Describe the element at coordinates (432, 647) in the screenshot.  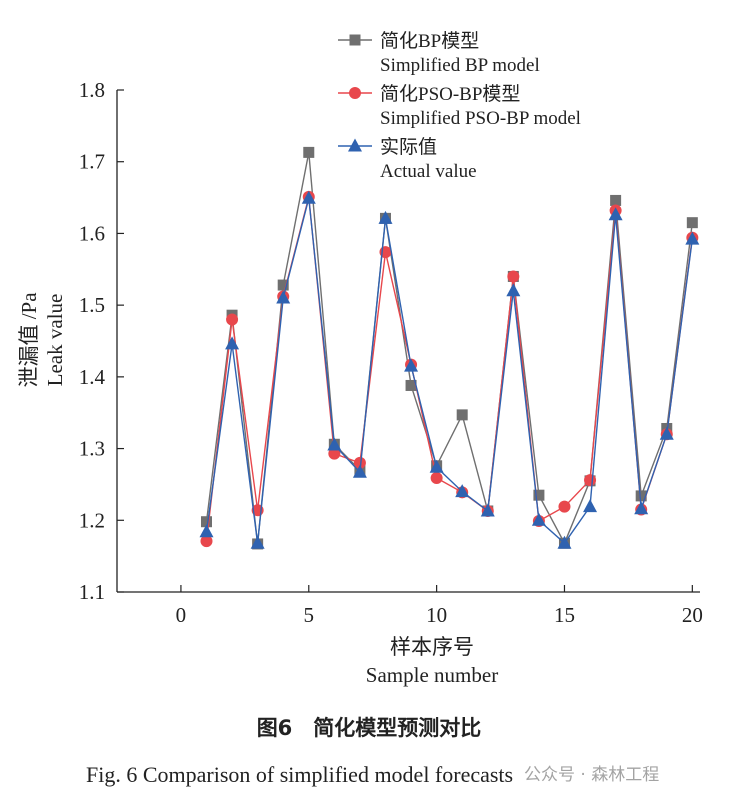
I see `x-axis-title-cn: 样本序号` at that location.